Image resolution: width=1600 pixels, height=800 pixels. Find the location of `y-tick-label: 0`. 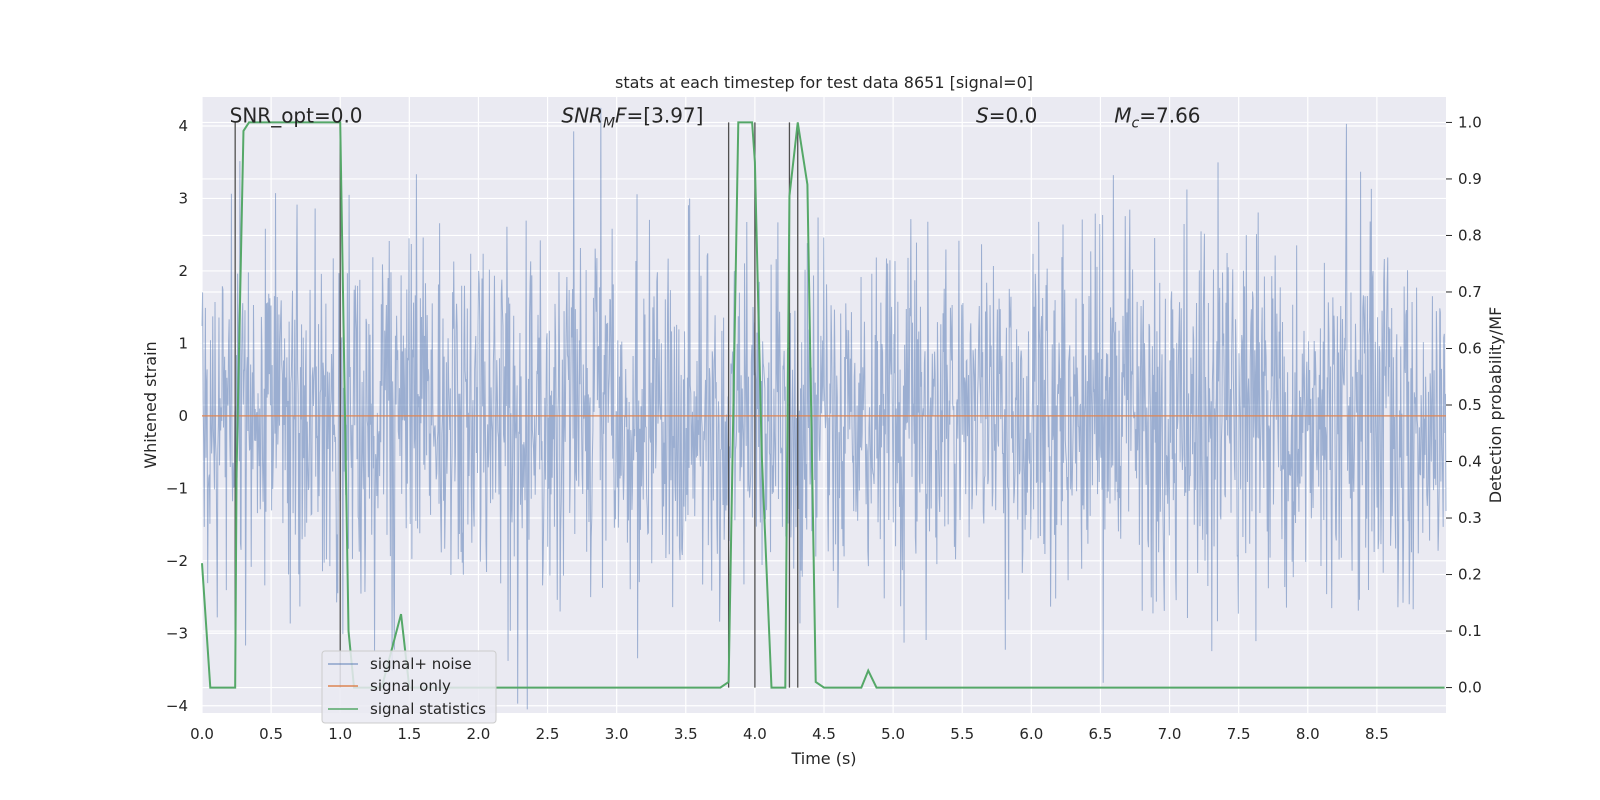

y-tick-label: 0 is located at coordinates (183, 416).